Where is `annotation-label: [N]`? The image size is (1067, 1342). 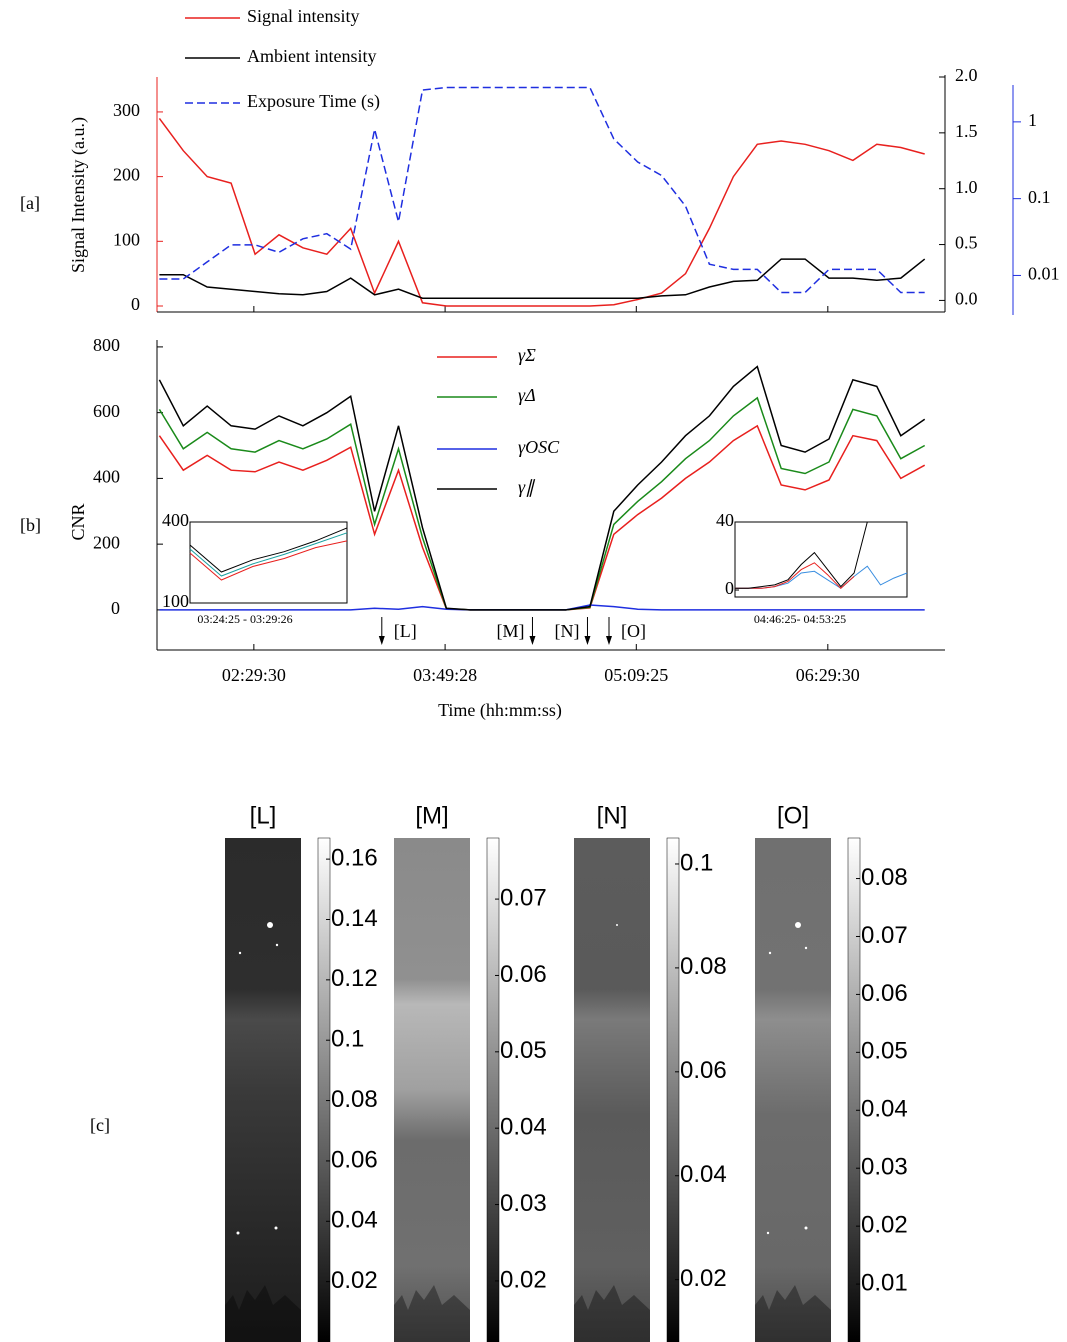
annotation-label: [N] is located at coordinates (566, 631).